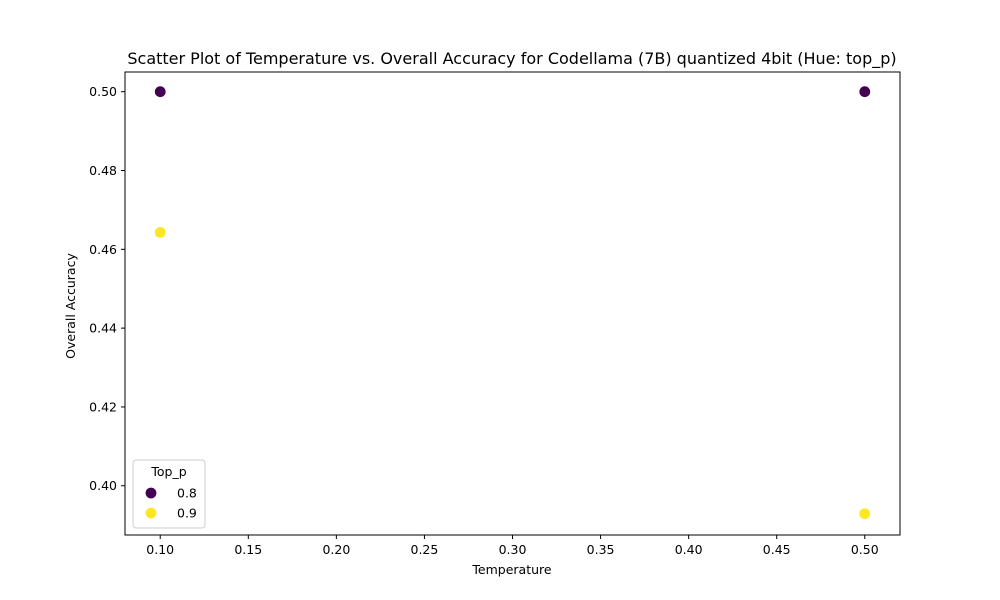  Describe the element at coordinates (103, 91) in the screenshot. I see `y-tick-label: 0.50` at that location.